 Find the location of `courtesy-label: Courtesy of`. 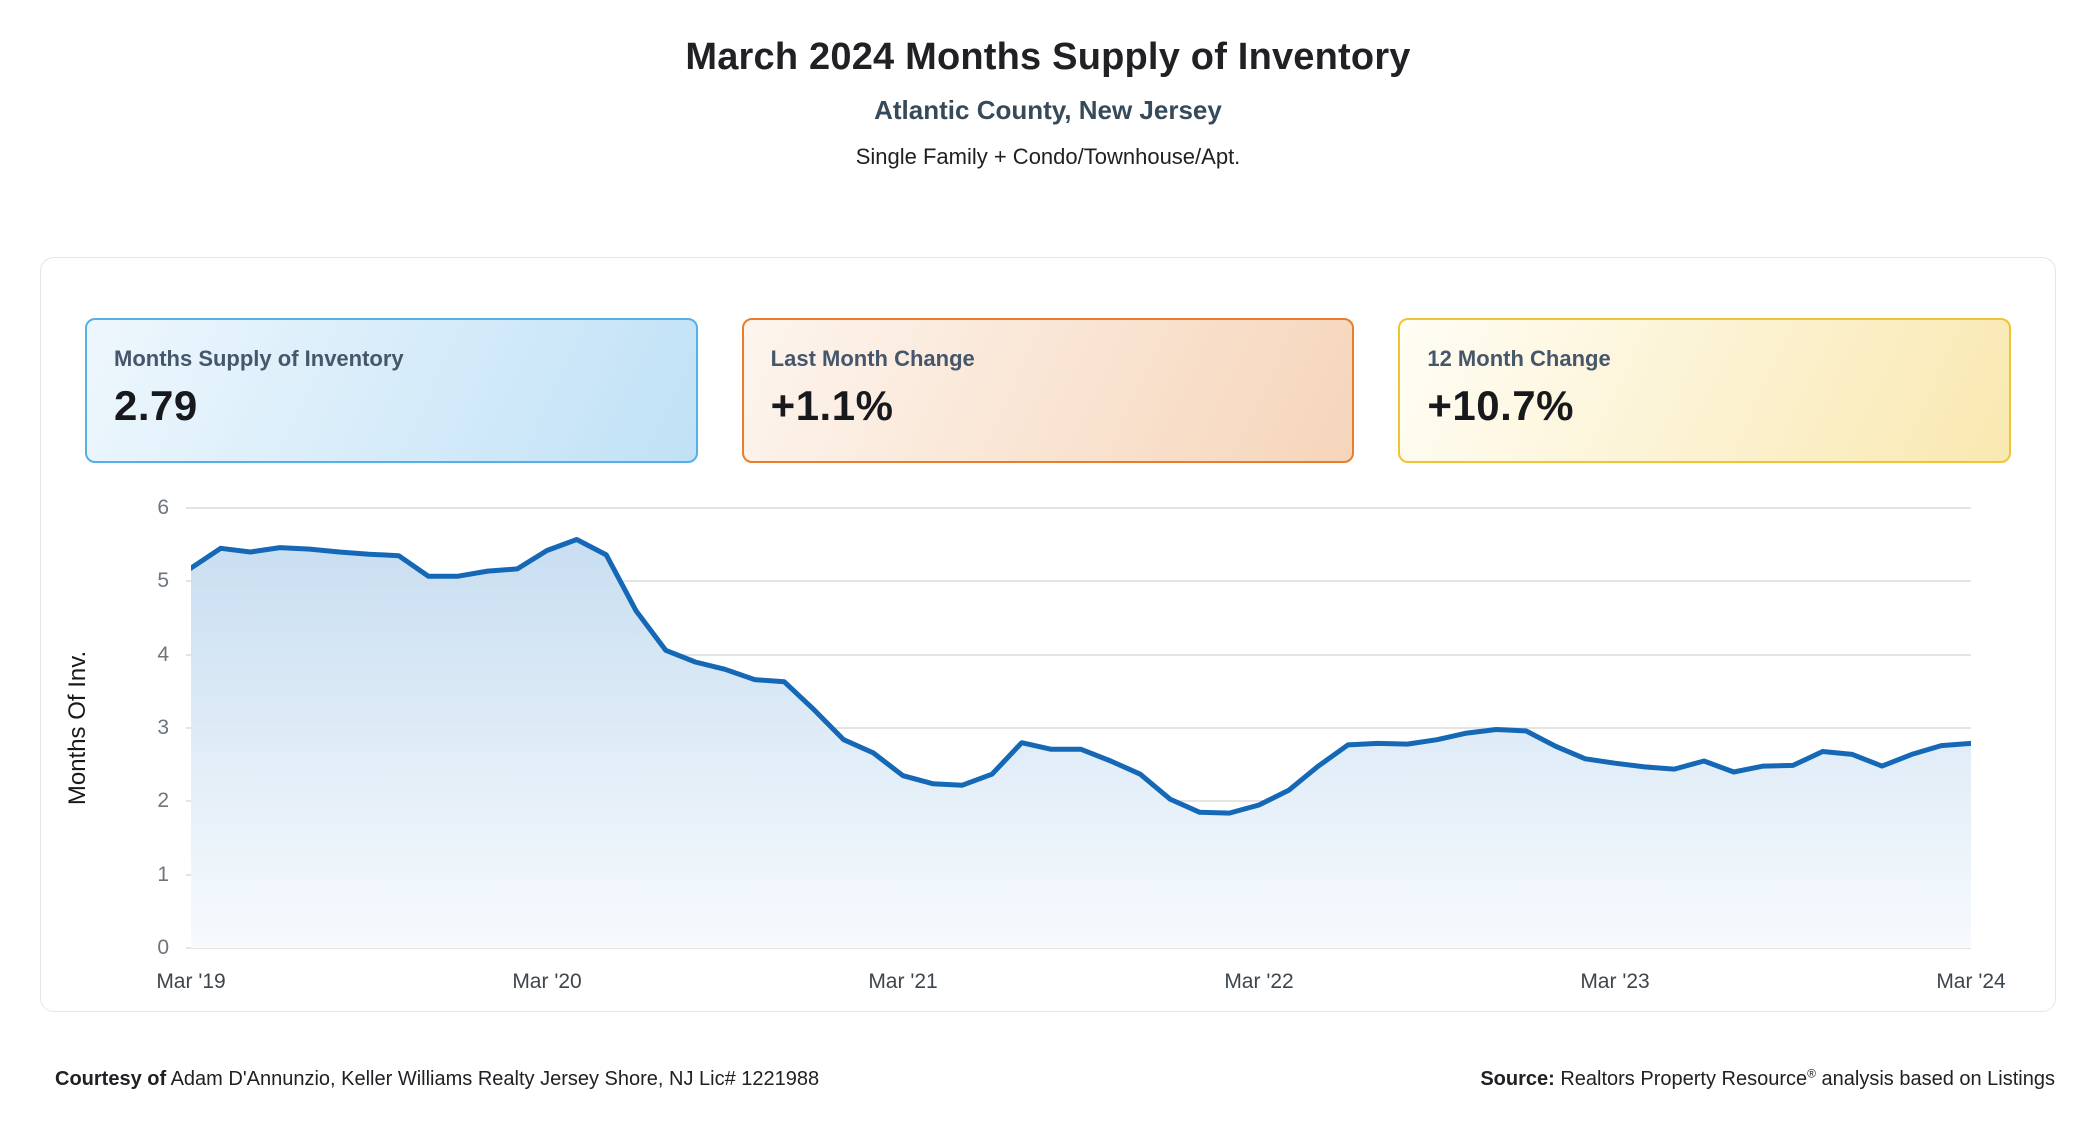

courtesy-label: Courtesy of is located at coordinates (111, 1079).